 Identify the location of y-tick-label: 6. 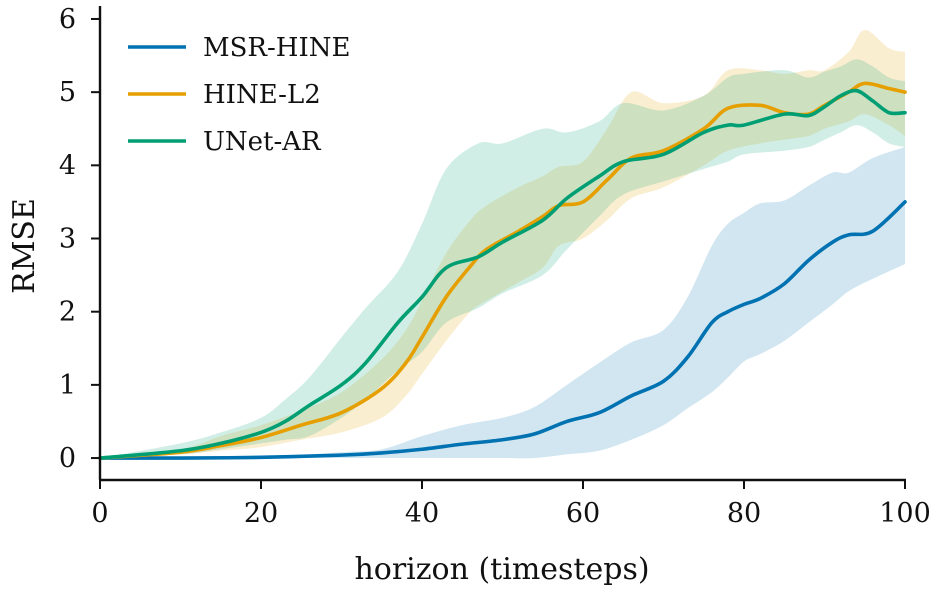
(67, 19).